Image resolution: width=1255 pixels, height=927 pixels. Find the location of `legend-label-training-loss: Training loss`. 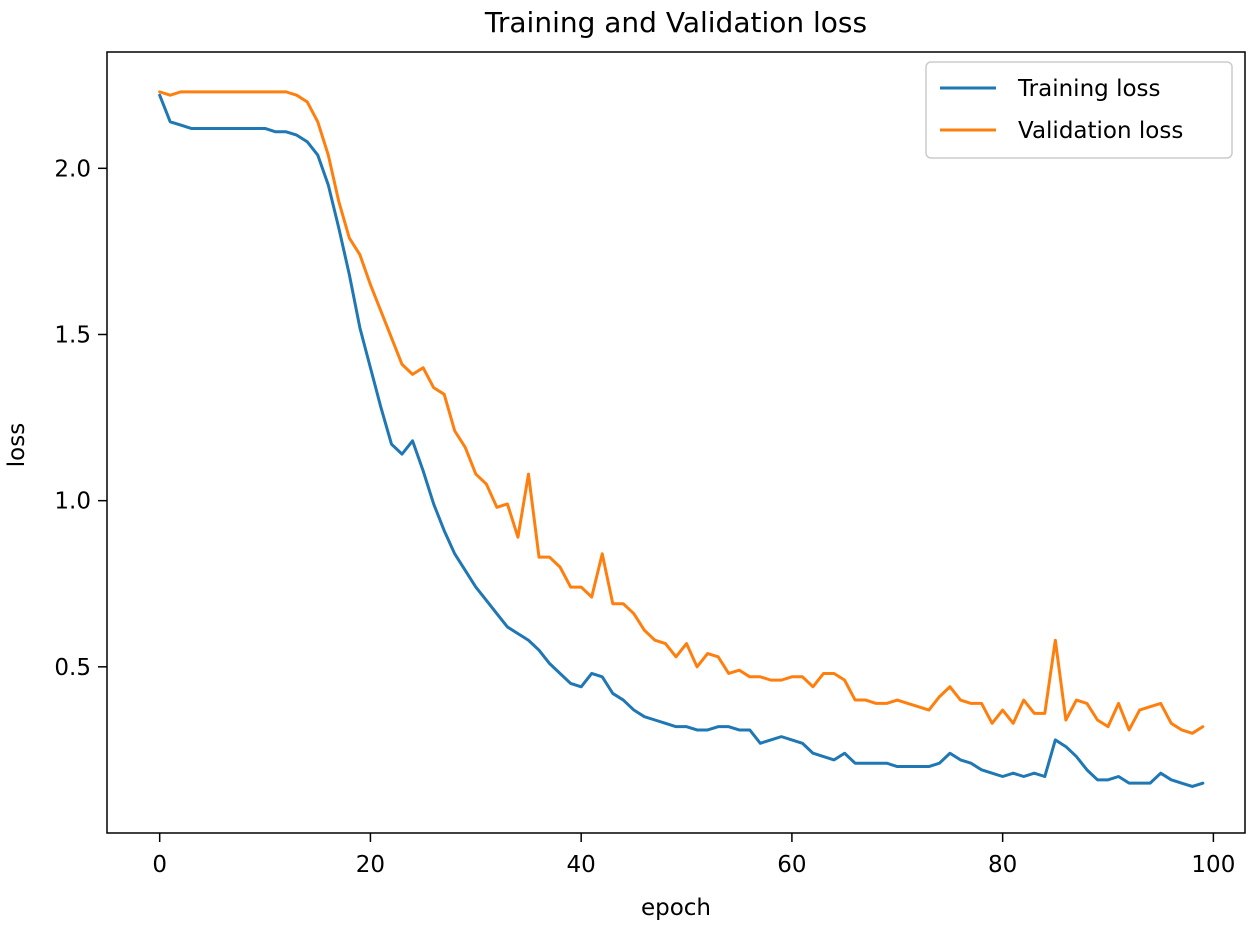

legend-label-training-loss: Training loss is located at coordinates (1089, 89).